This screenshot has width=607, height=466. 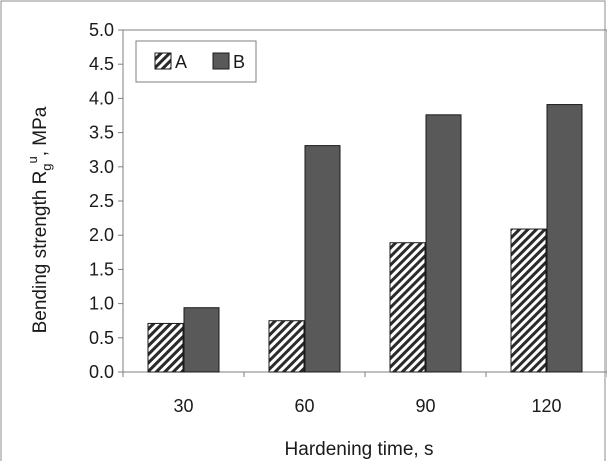 I want to click on y-tick-label: 1.5, so click(x=101, y=269).